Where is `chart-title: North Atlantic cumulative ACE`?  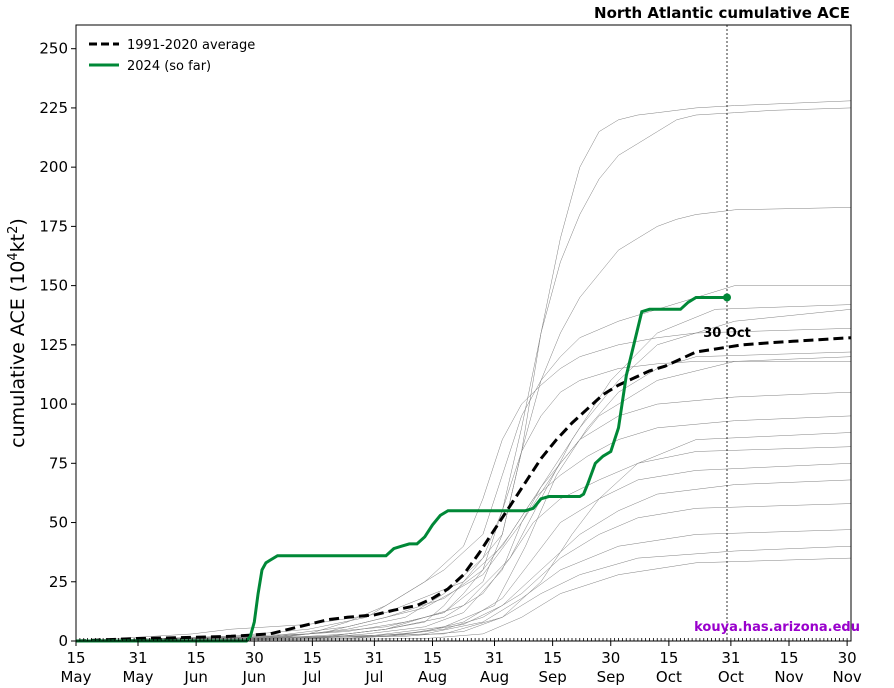 chart-title: North Atlantic cumulative ACE is located at coordinates (722, 13).